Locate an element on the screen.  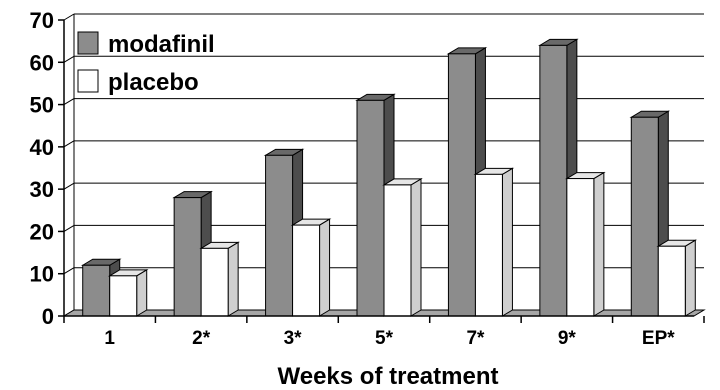
x-axis: 1 2* 3* 5* 7* 9* EP* is located at coordinates (384, 332).